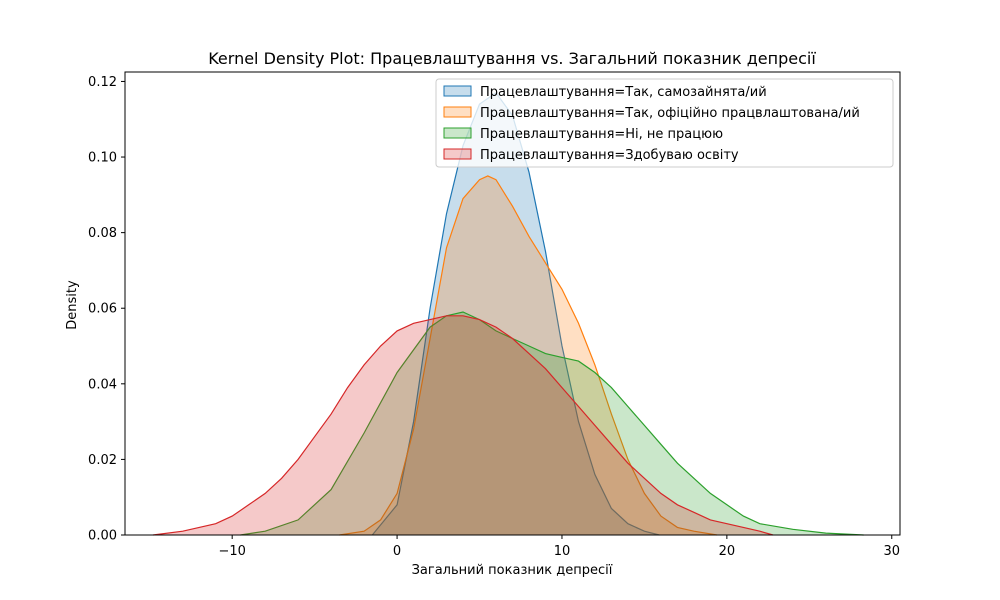  Describe the element at coordinates (623, 92) in the screenshot. I see `legend-label-0: Працевлаштування=Так, самозайнята/ий` at that location.